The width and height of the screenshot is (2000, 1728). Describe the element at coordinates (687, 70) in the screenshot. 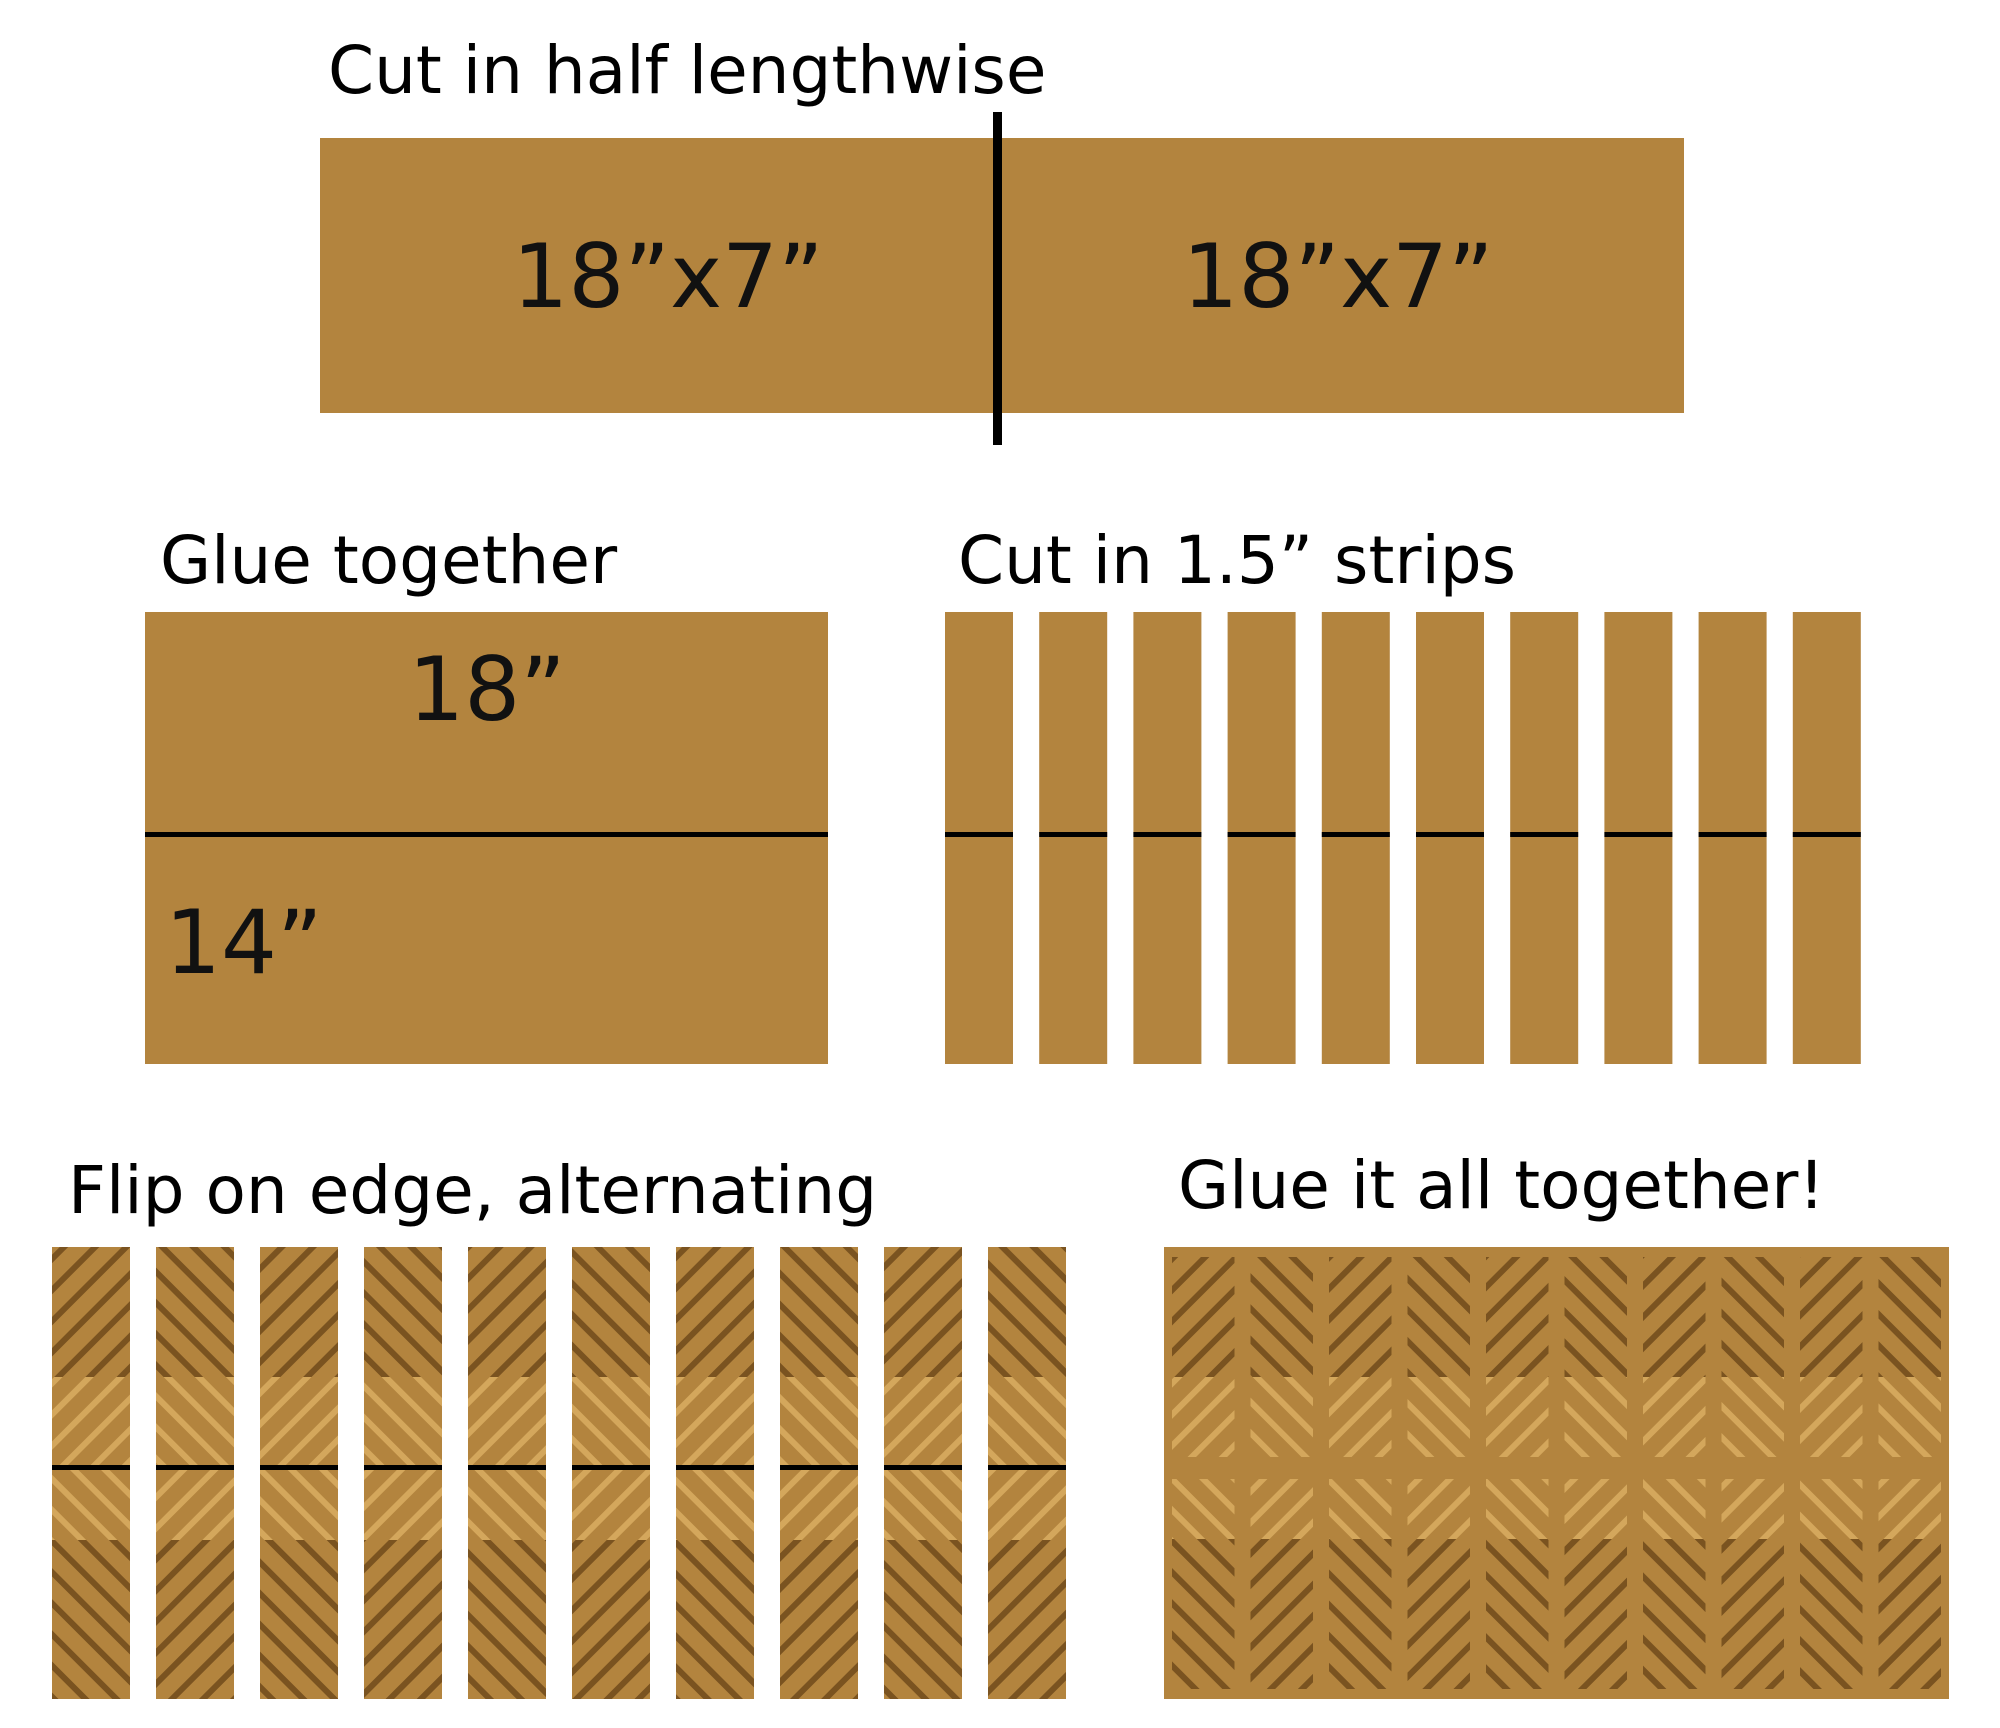

I see `step1-title: Cut in half lengthwise` at that location.